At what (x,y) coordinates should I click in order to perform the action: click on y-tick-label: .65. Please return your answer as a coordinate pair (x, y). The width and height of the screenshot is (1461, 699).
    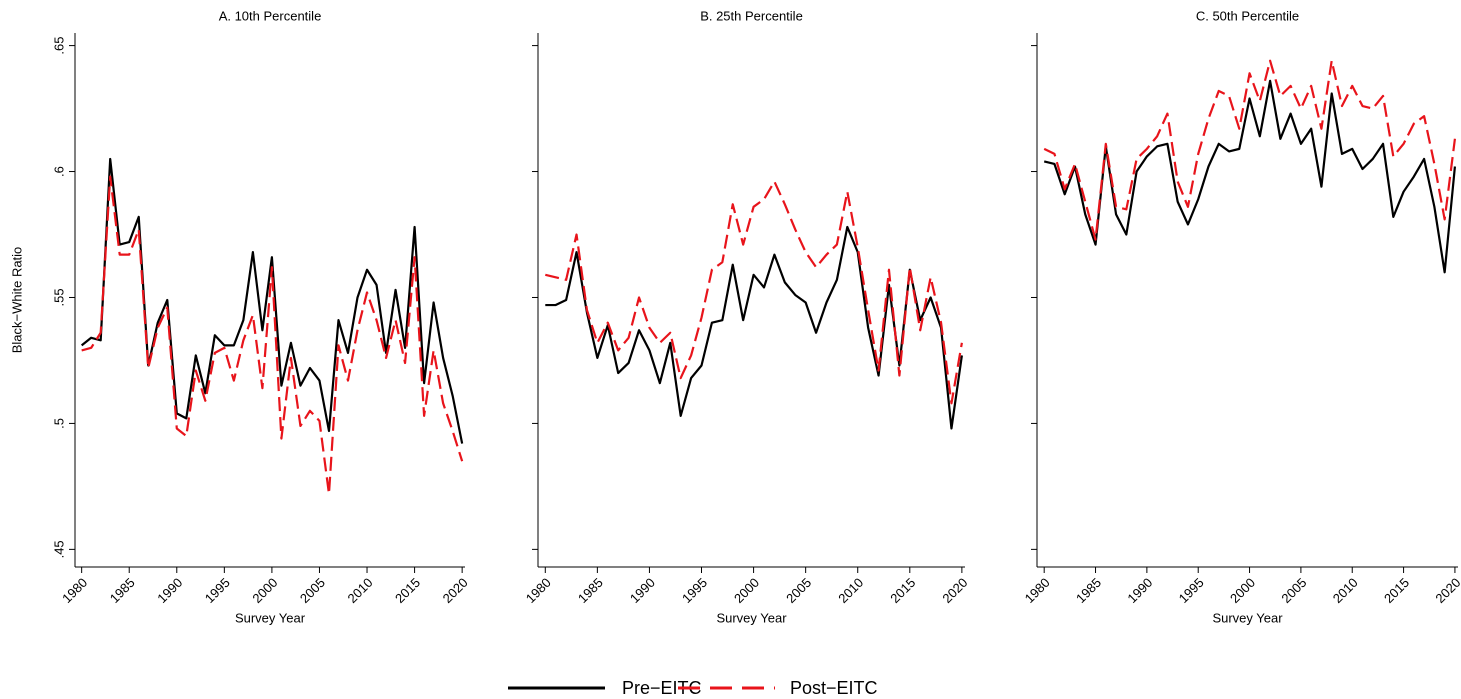
    Looking at the image, I should click on (58, 46).